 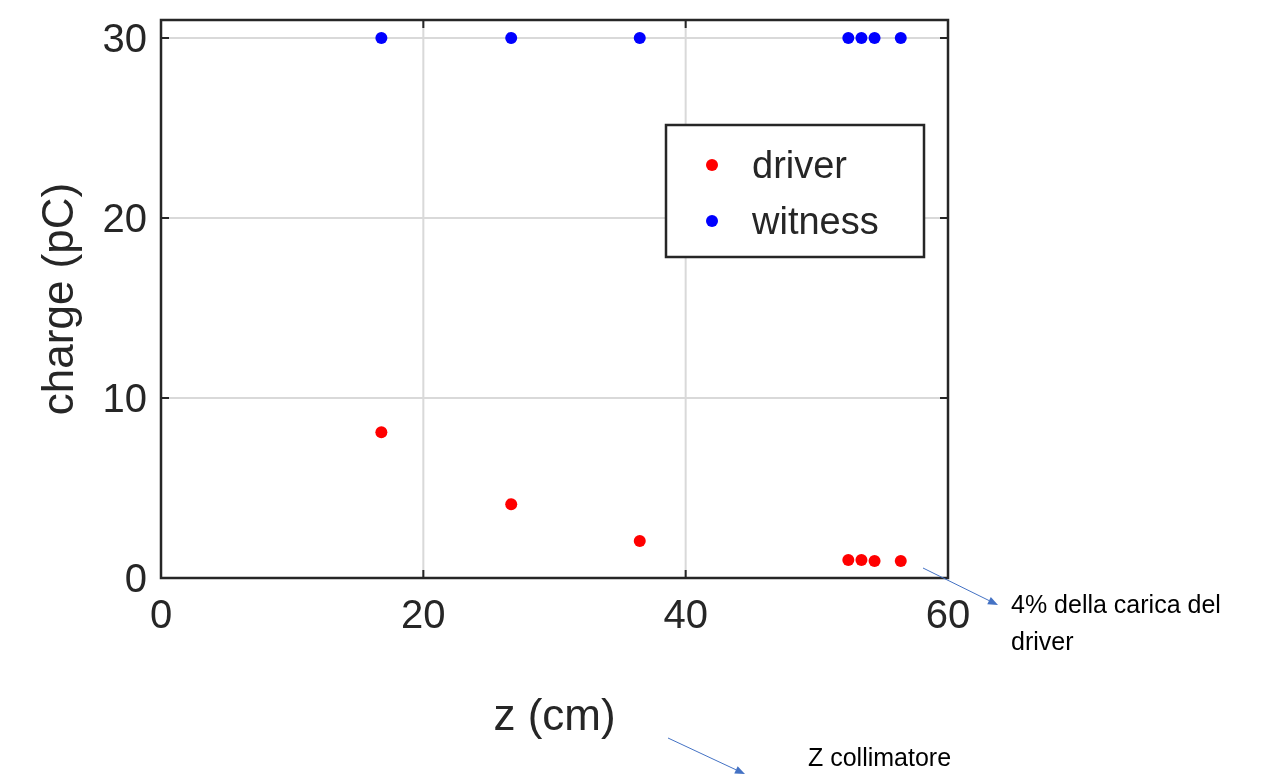 What do you see at coordinates (135, 578) in the screenshot?
I see `y-tick-label: 0` at bounding box center [135, 578].